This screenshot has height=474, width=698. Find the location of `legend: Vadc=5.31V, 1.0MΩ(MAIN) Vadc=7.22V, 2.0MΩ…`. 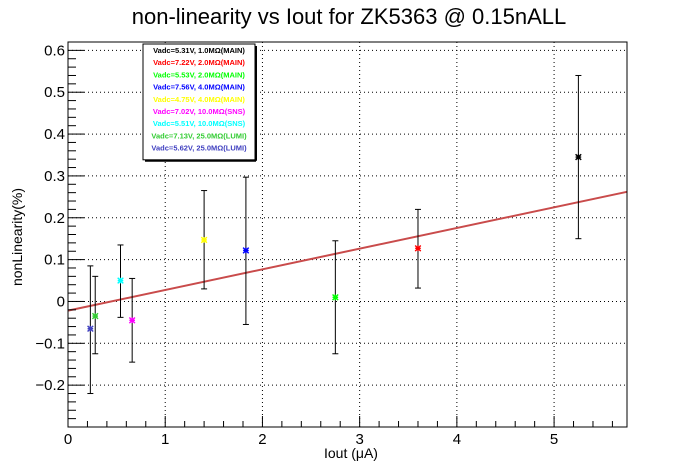

legend: Vadc=5.31V, 1.0MΩ(MAIN) Vadc=7.22V, 2.0MΩ… is located at coordinates (199, 102).